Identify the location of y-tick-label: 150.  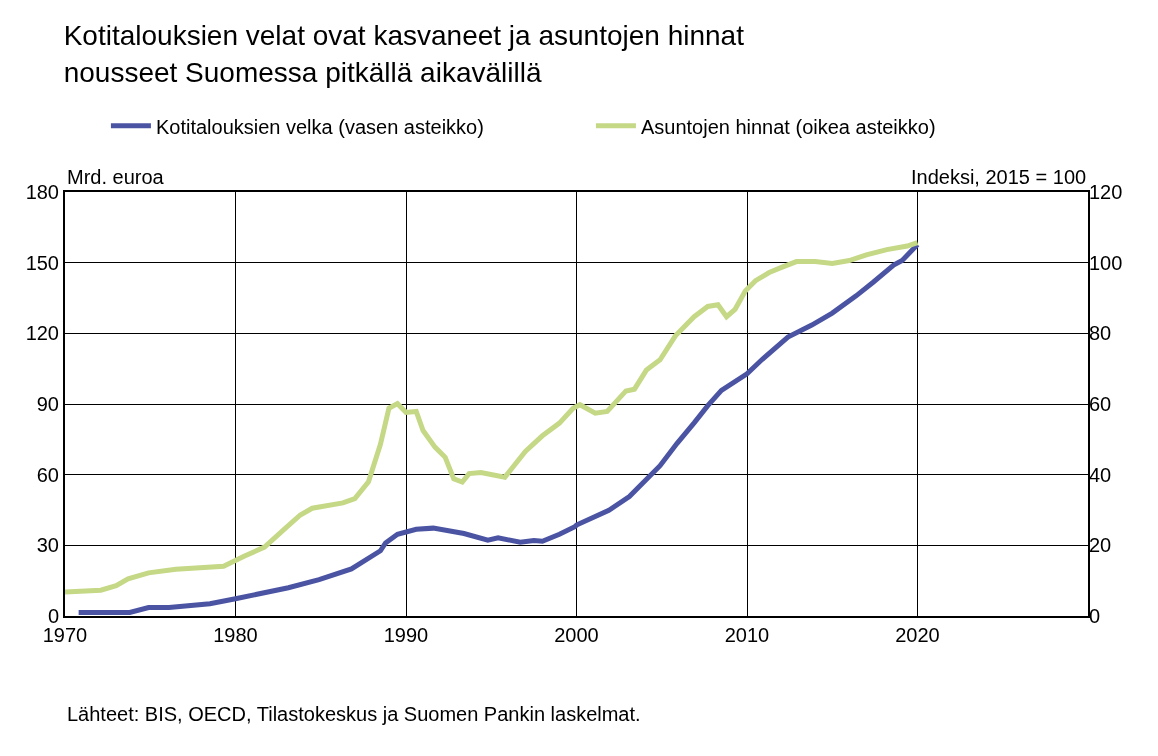
(42, 262).